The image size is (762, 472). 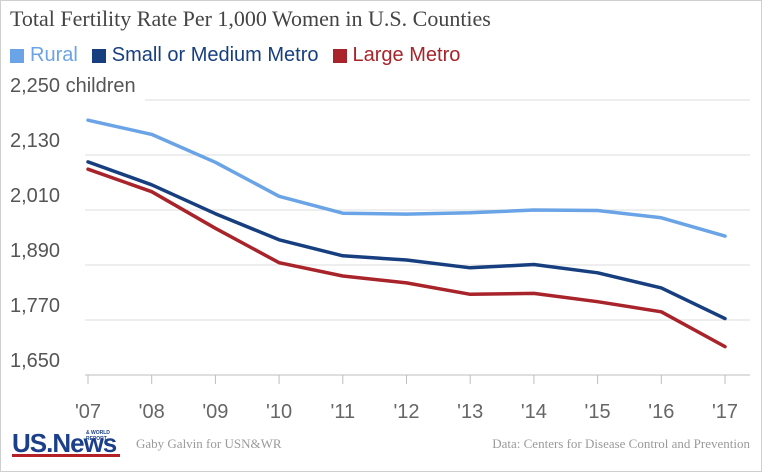 I want to click on x-tick-label: '09, so click(x=215, y=412).